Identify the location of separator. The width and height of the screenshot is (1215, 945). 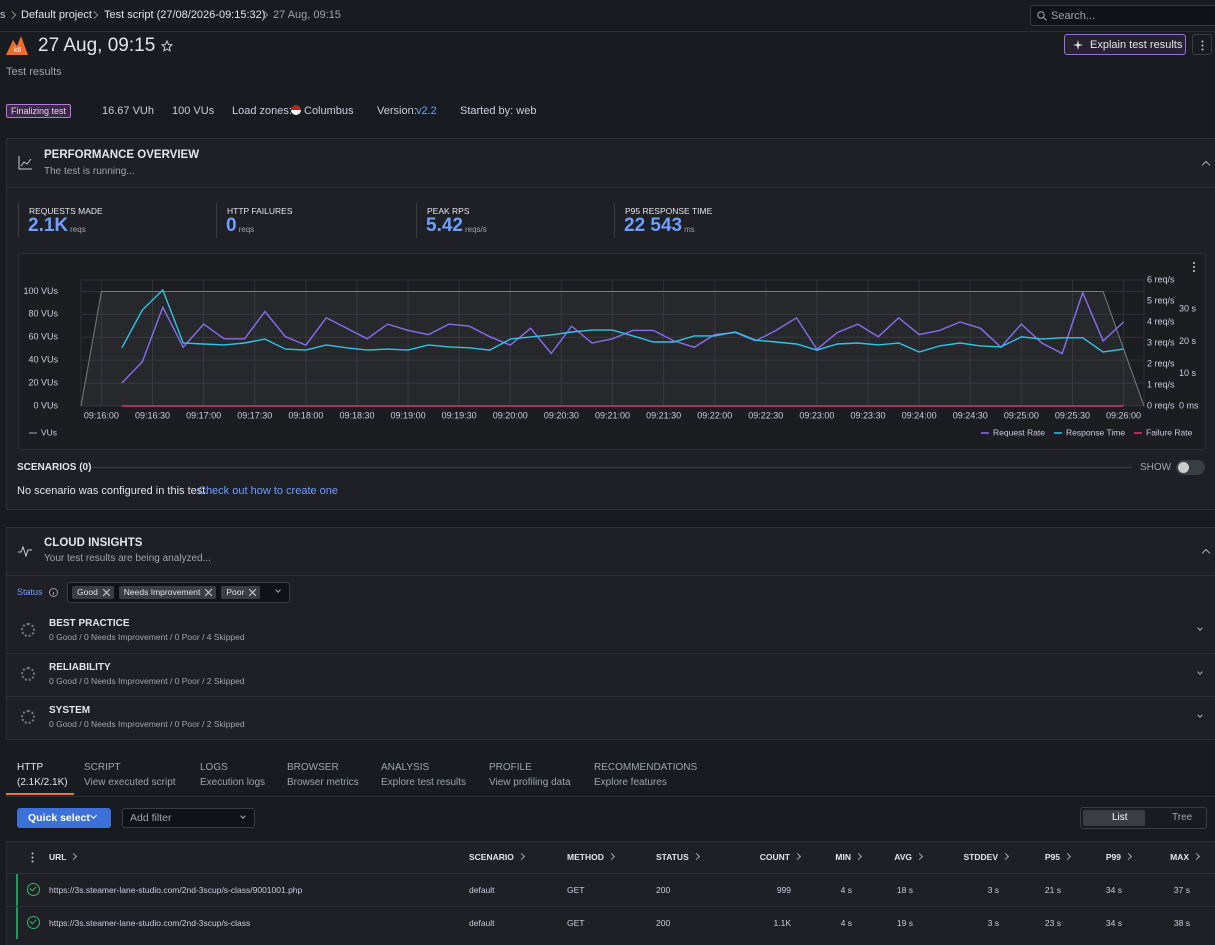
(12, 15).